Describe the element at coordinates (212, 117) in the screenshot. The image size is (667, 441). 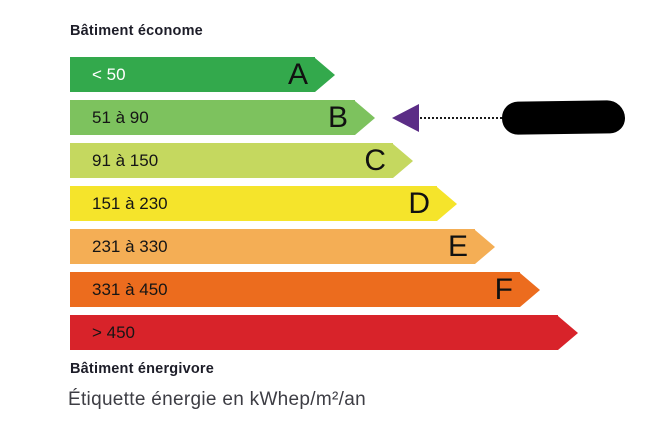
I see `energy-bar-b: 51 à 90 B` at that location.